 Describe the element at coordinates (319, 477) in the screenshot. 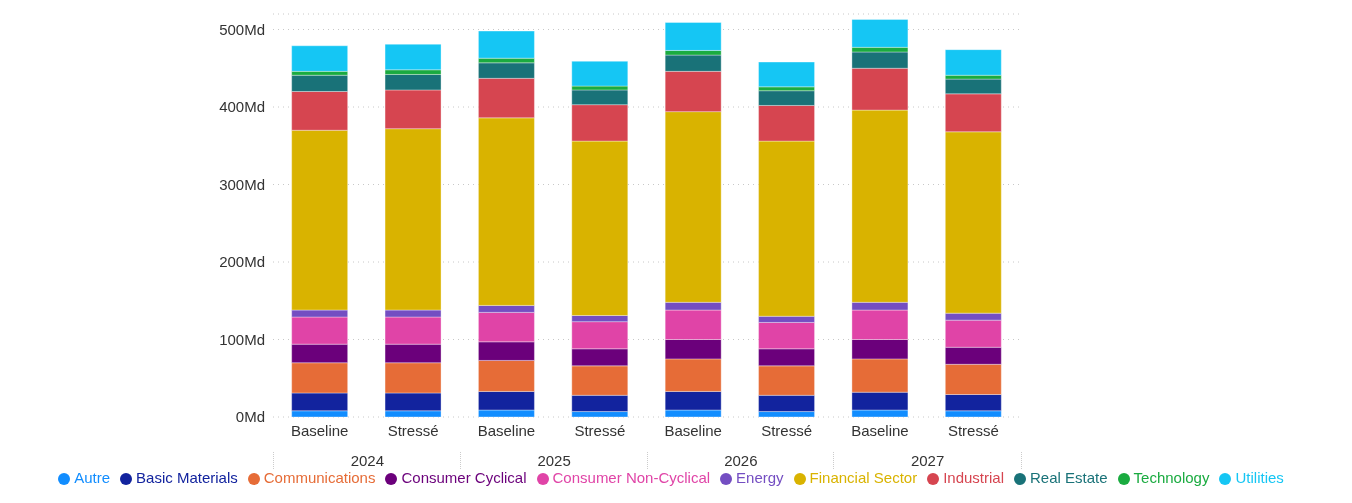

I see `legend-label: Communications` at that location.